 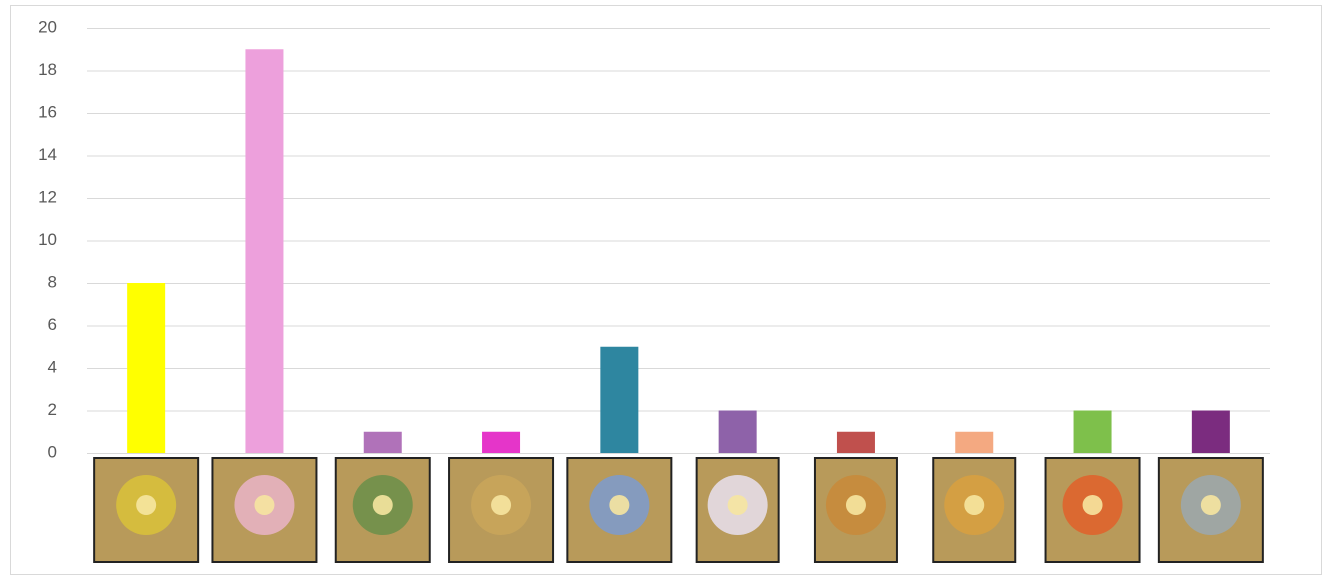 What do you see at coordinates (52, 451) in the screenshot?
I see `y-tick-label: 0` at bounding box center [52, 451].